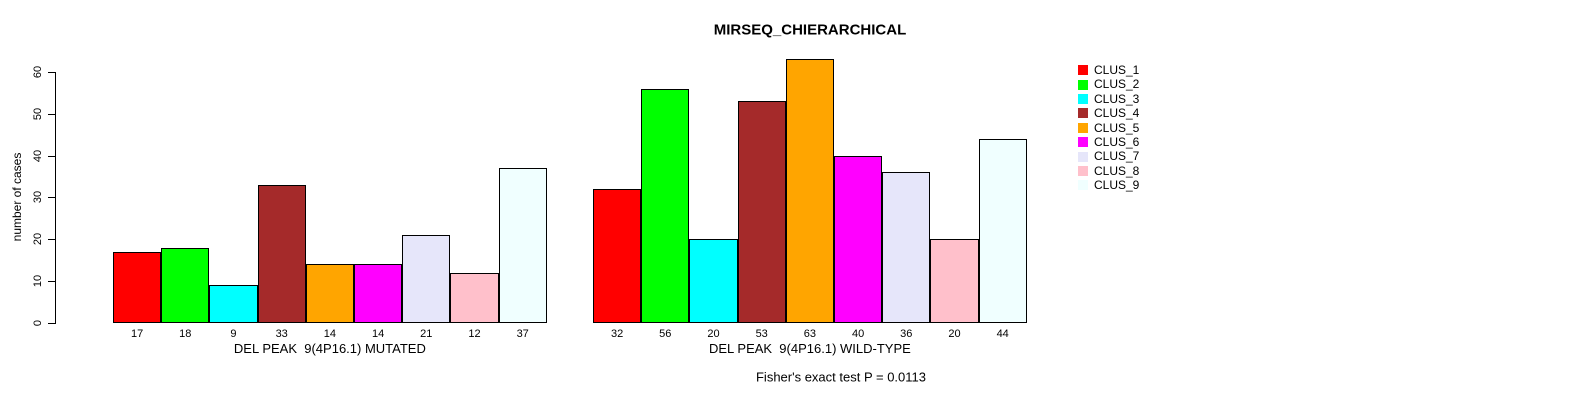  Describe the element at coordinates (233, 334) in the screenshot. I see `bar-value-label: 9` at that location.